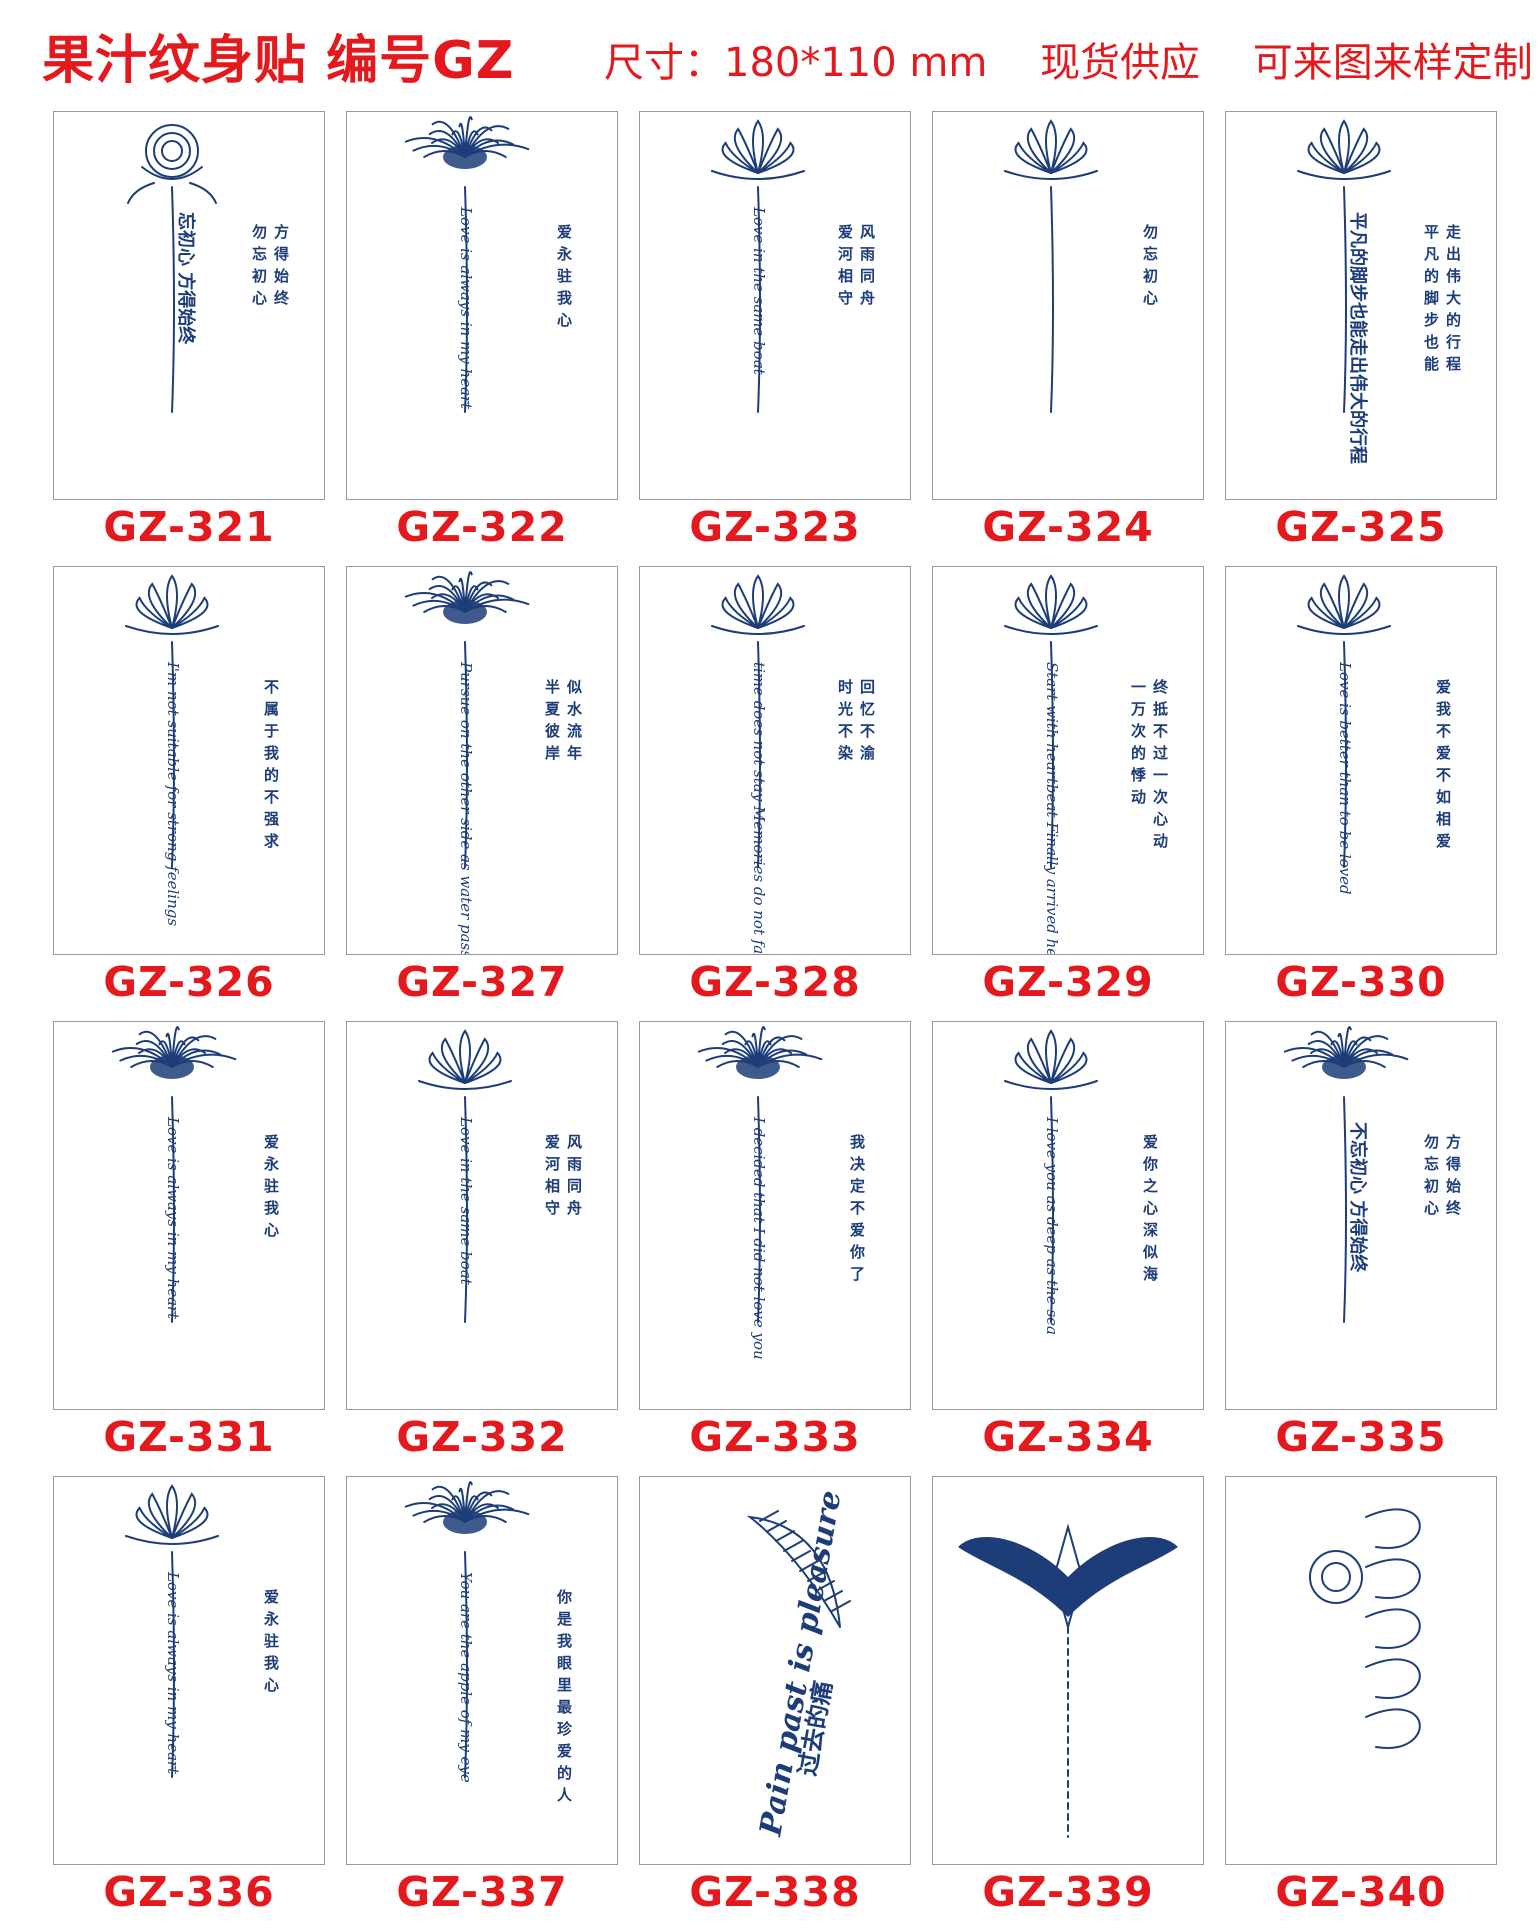 The height and width of the screenshot is (1931, 1539). Describe the element at coordinates (482, 1248) in the screenshot. I see `product-card: Love in the same boat 爱河相守 风雨同舟 GZ-332` at that location.